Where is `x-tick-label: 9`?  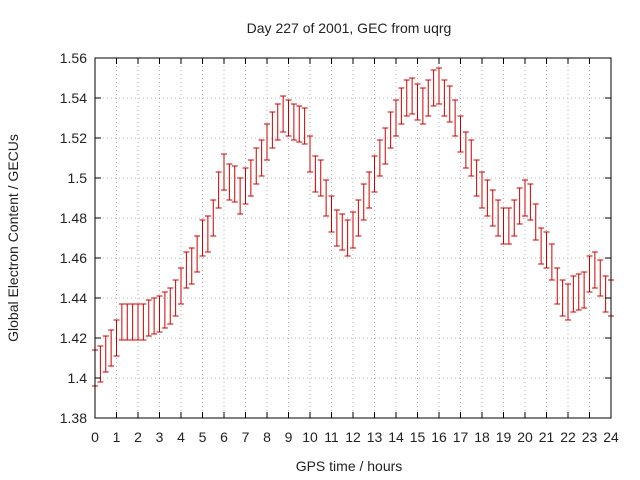
x-tick-label: 9 is located at coordinates (289, 437).